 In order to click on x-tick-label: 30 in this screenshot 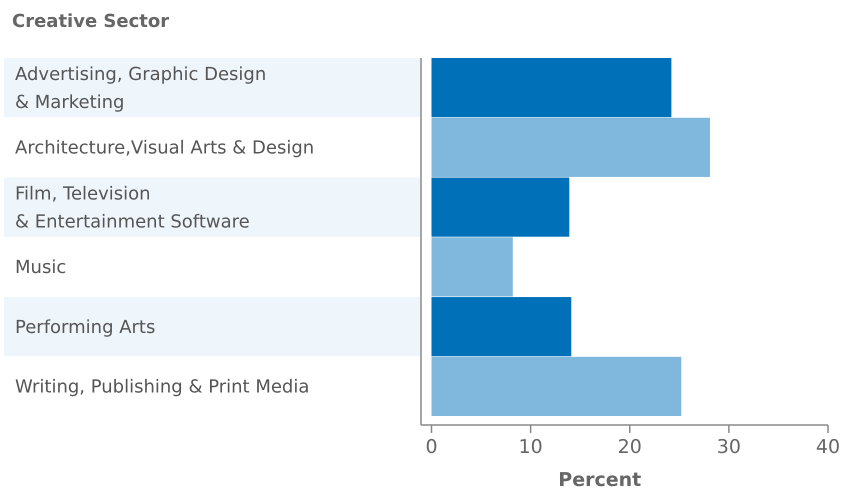, I will do `click(728, 447)`.